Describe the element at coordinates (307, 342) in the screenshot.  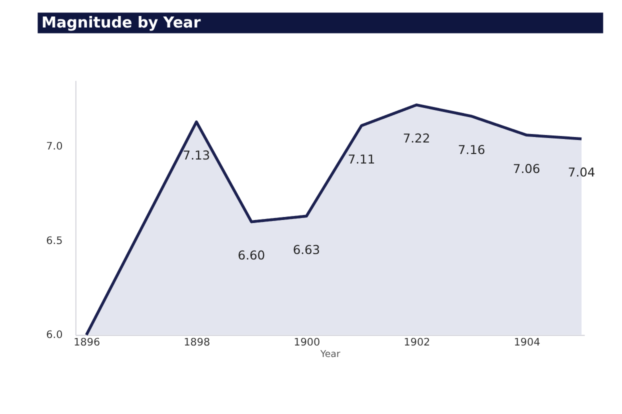
I see `x-tick-label: 1900` at that location.